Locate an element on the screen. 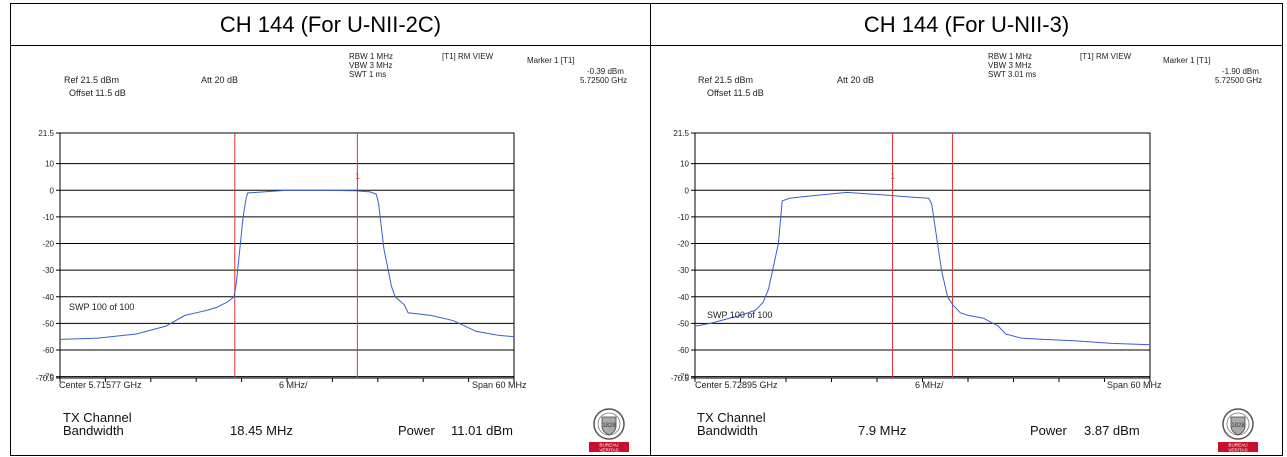 Image resolution: width=1287 pixels, height=457 pixels. marker-level: -1.90 dBm is located at coordinates (1240, 71).